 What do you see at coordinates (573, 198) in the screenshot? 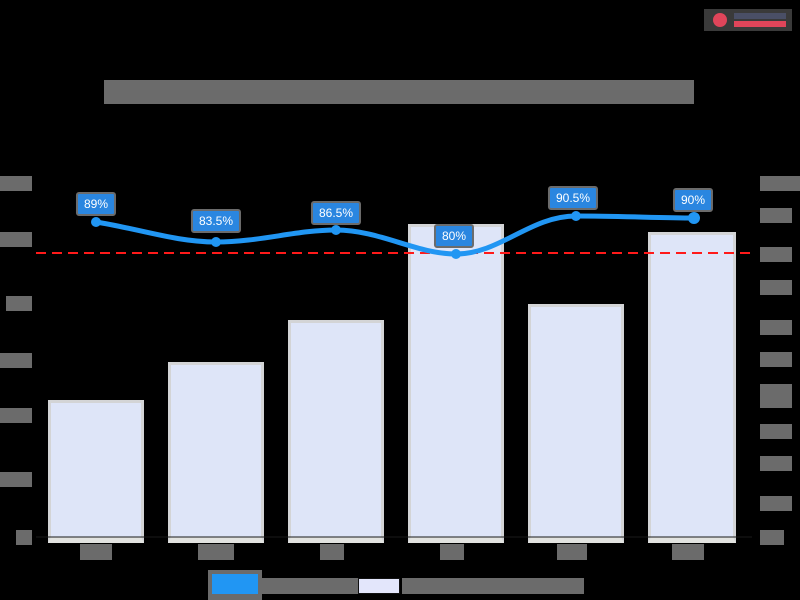
I see `point-label: 90.5%` at bounding box center [573, 198].